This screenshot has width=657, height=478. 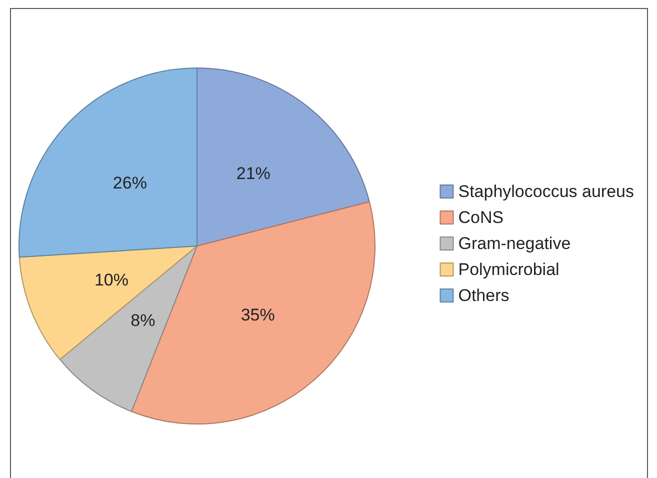 What do you see at coordinates (514, 243) in the screenshot?
I see `legend-label: Gram-negative` at bounding box center [514, 243].